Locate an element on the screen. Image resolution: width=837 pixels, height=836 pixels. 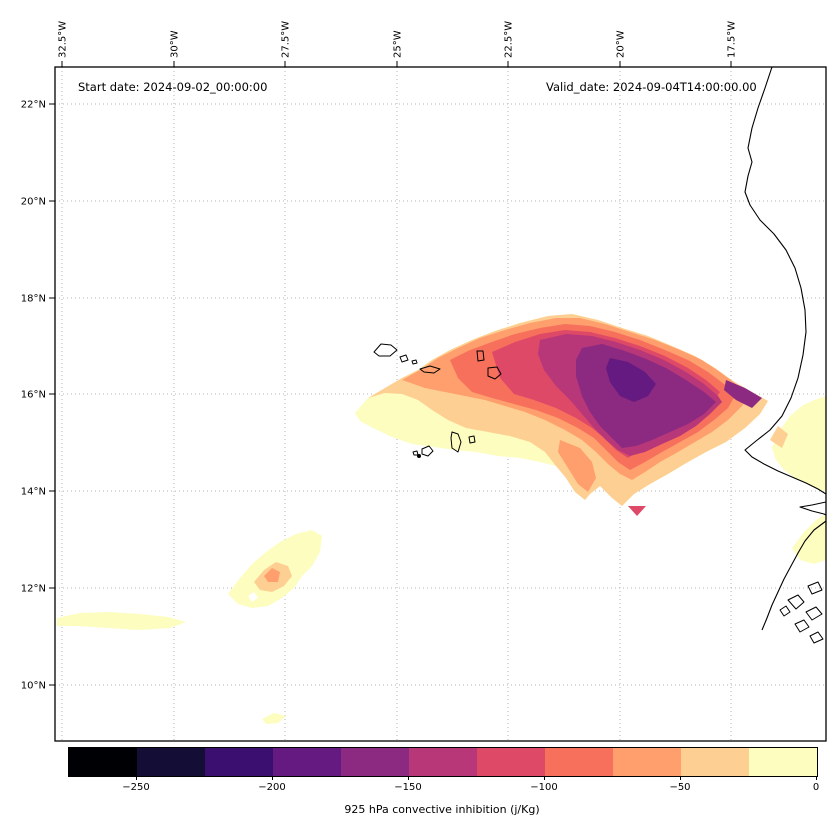
colorbar-tick-label: −200 is located at coordinates (272, 787).